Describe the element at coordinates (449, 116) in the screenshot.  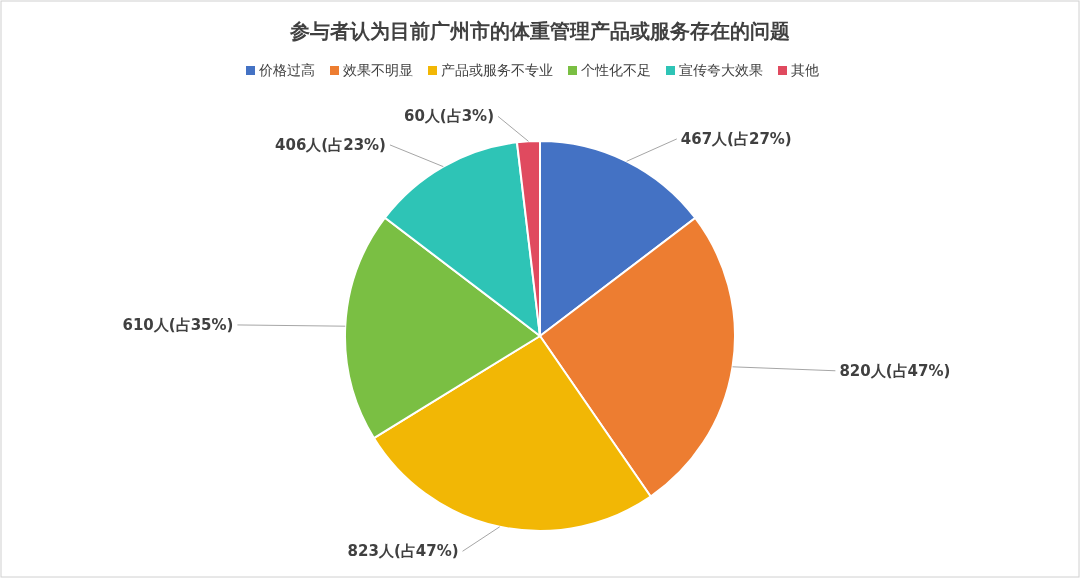
I see `data-label: 60人(占3%)` at that location.